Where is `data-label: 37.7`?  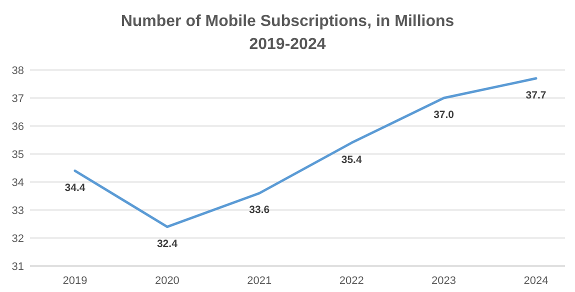
data-label: 37.7 is located at coordinates (536, 95).